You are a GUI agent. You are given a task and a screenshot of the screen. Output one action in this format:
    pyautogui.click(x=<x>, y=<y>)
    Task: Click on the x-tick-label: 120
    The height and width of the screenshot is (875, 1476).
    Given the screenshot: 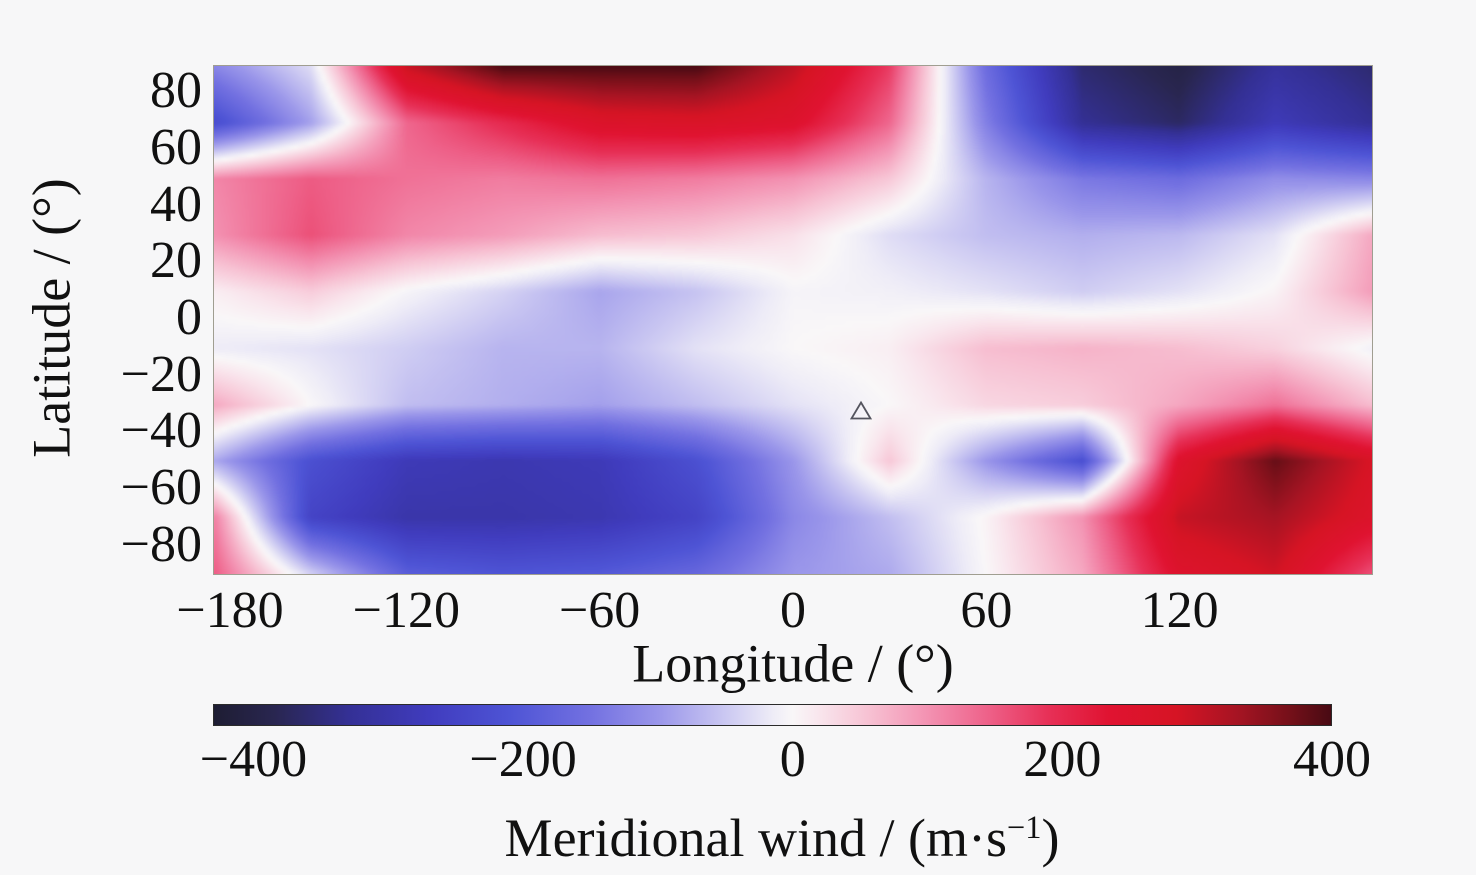 What is the action you would take?
    pyautogui.click(x=1179, y=610)
    